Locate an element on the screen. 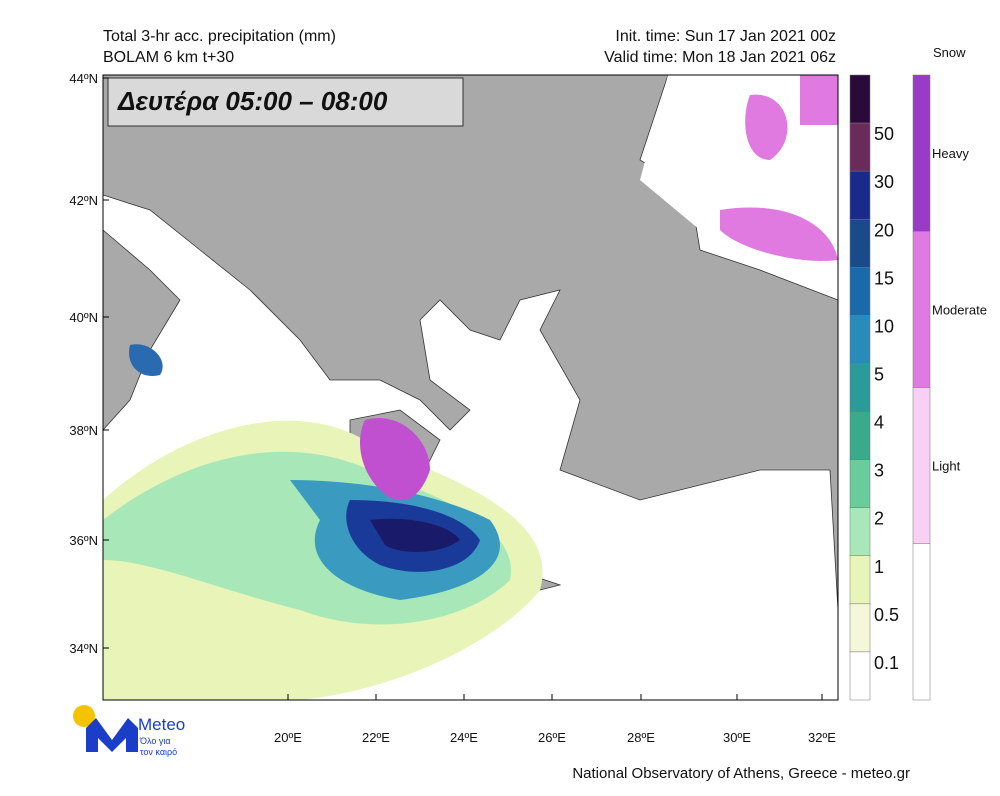 This screenshot has height=796, width=1000. legend-label: 30 is located at coordinates (884, 182).